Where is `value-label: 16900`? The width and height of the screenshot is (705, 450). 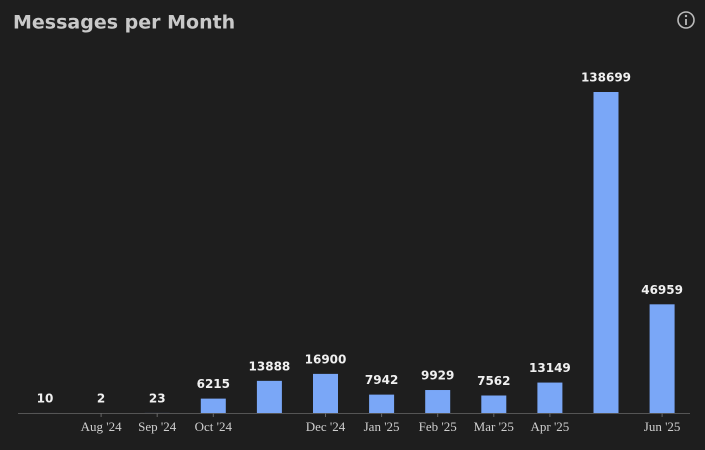 value-label: 16900 is located at coordinates (326, 359).